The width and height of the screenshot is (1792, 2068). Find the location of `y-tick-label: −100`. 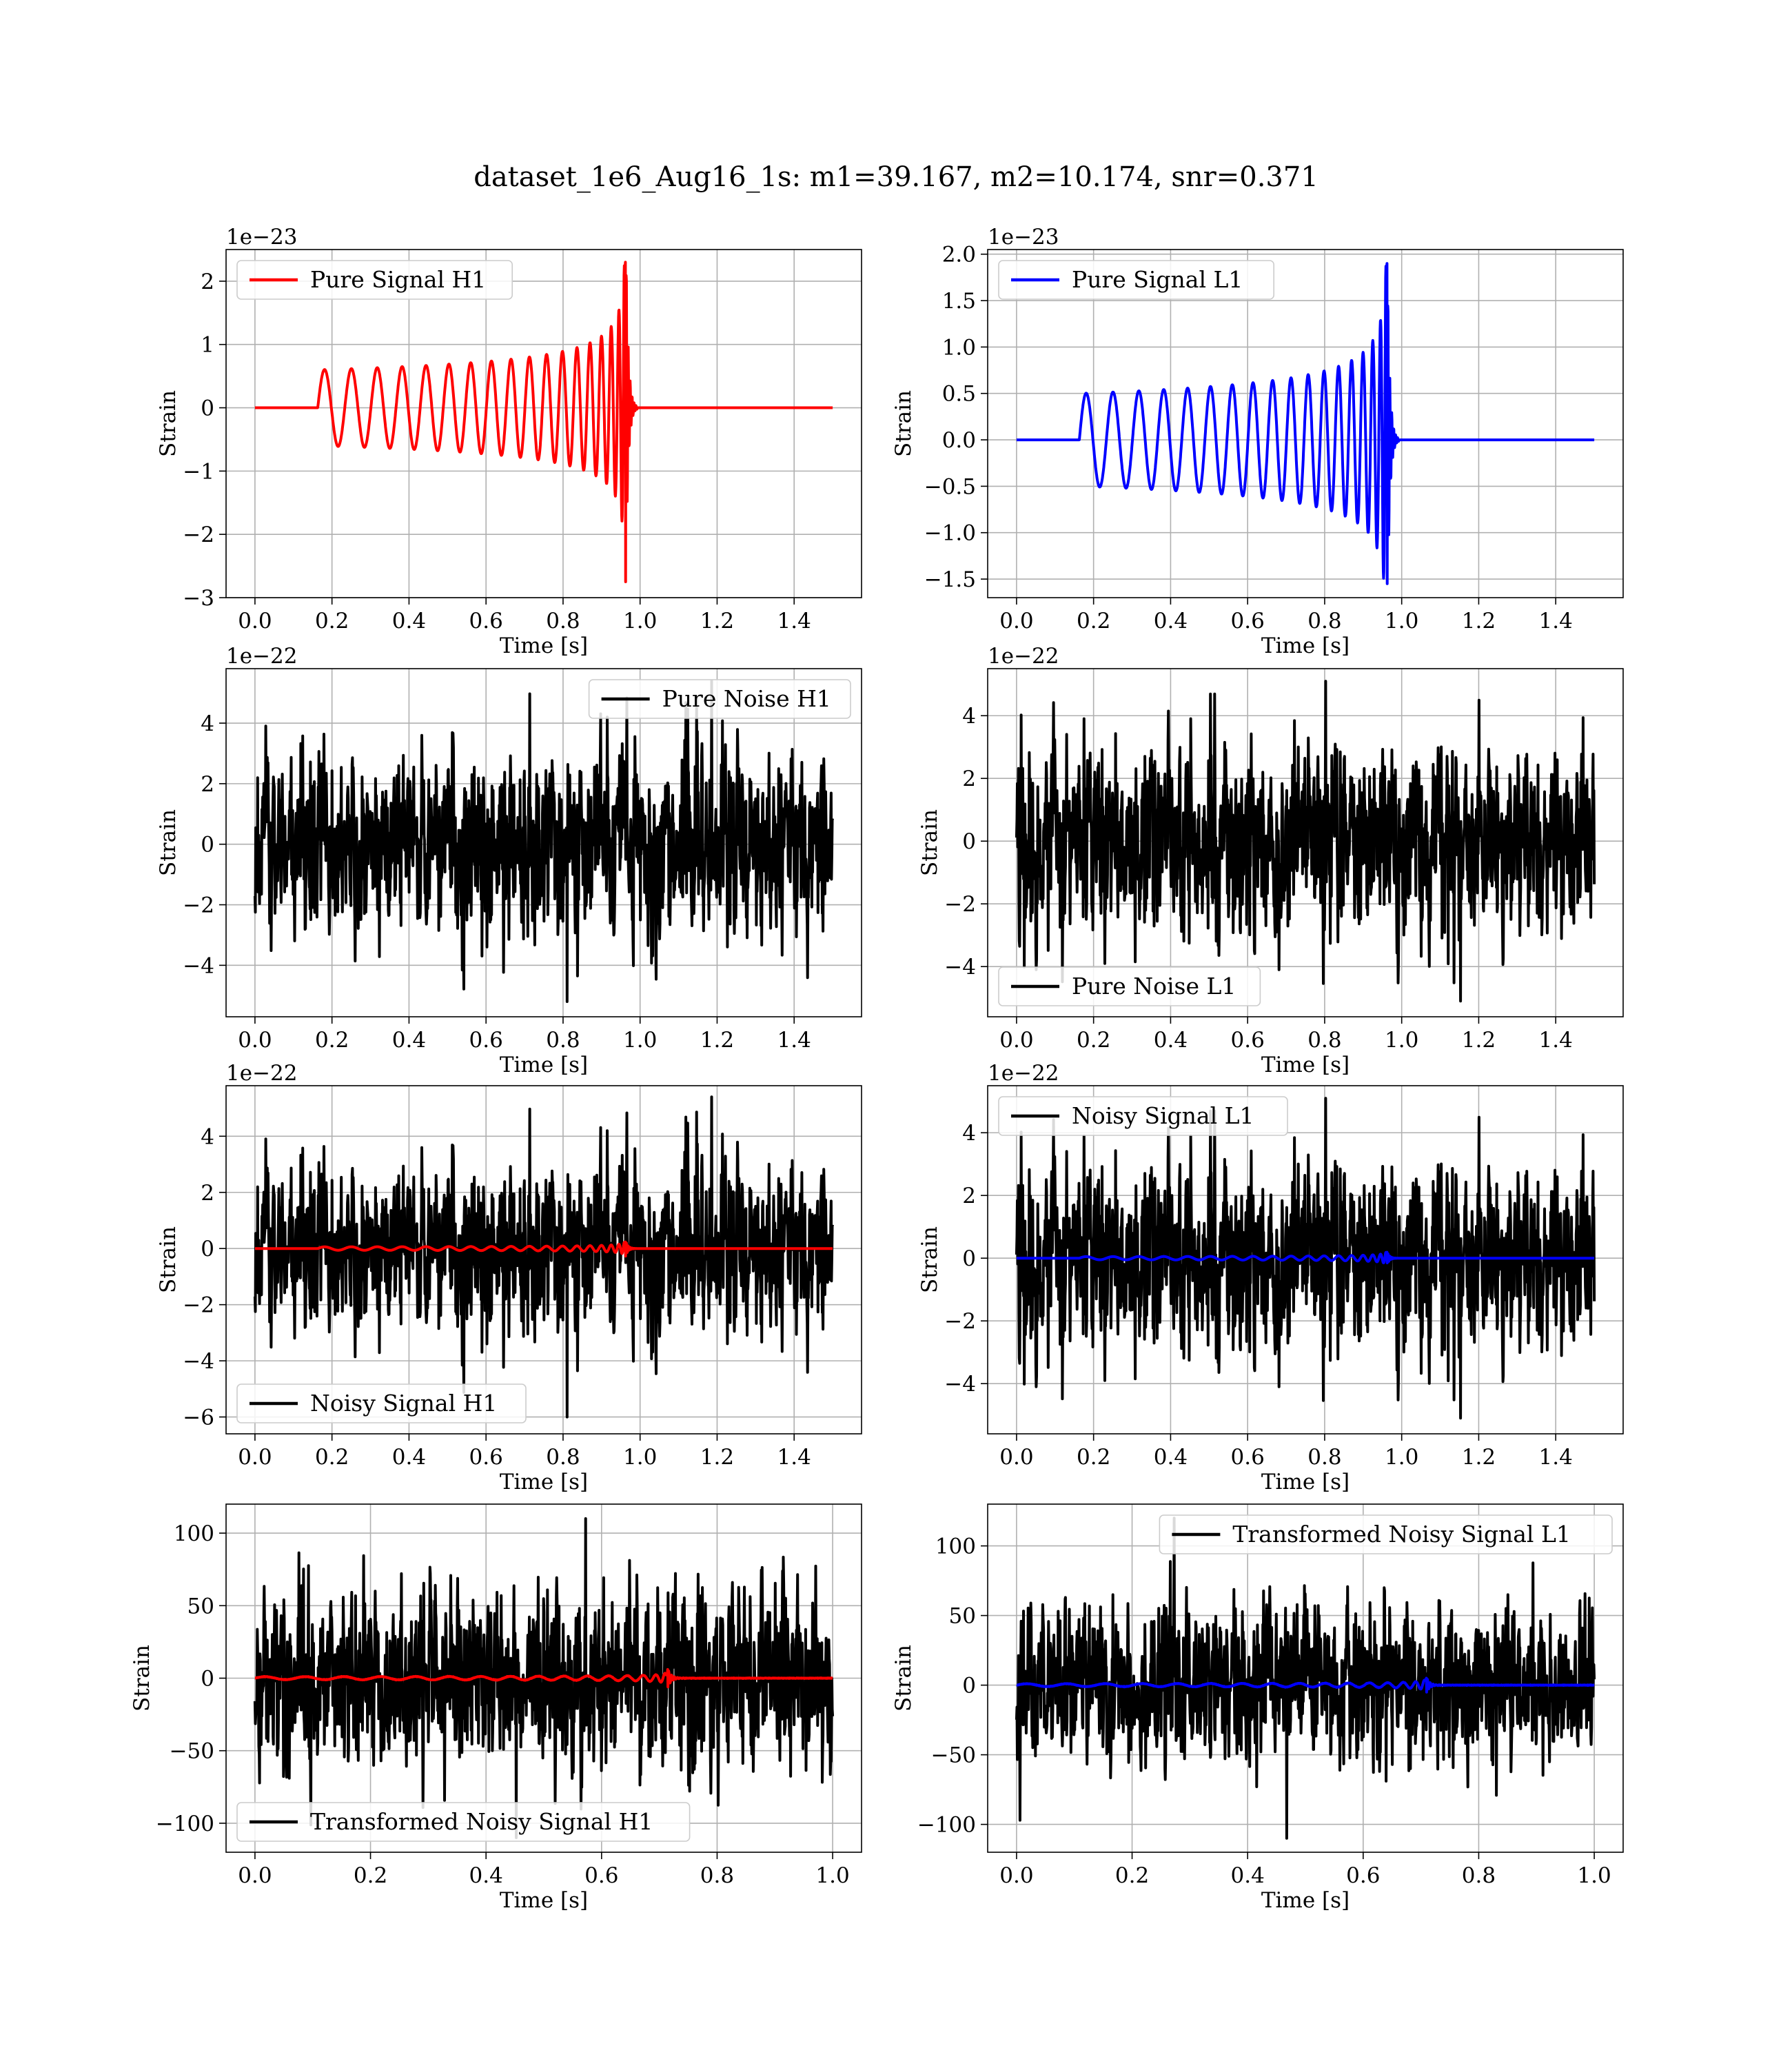

y-tick-label: −100 is located at coordinates (185, 1824).